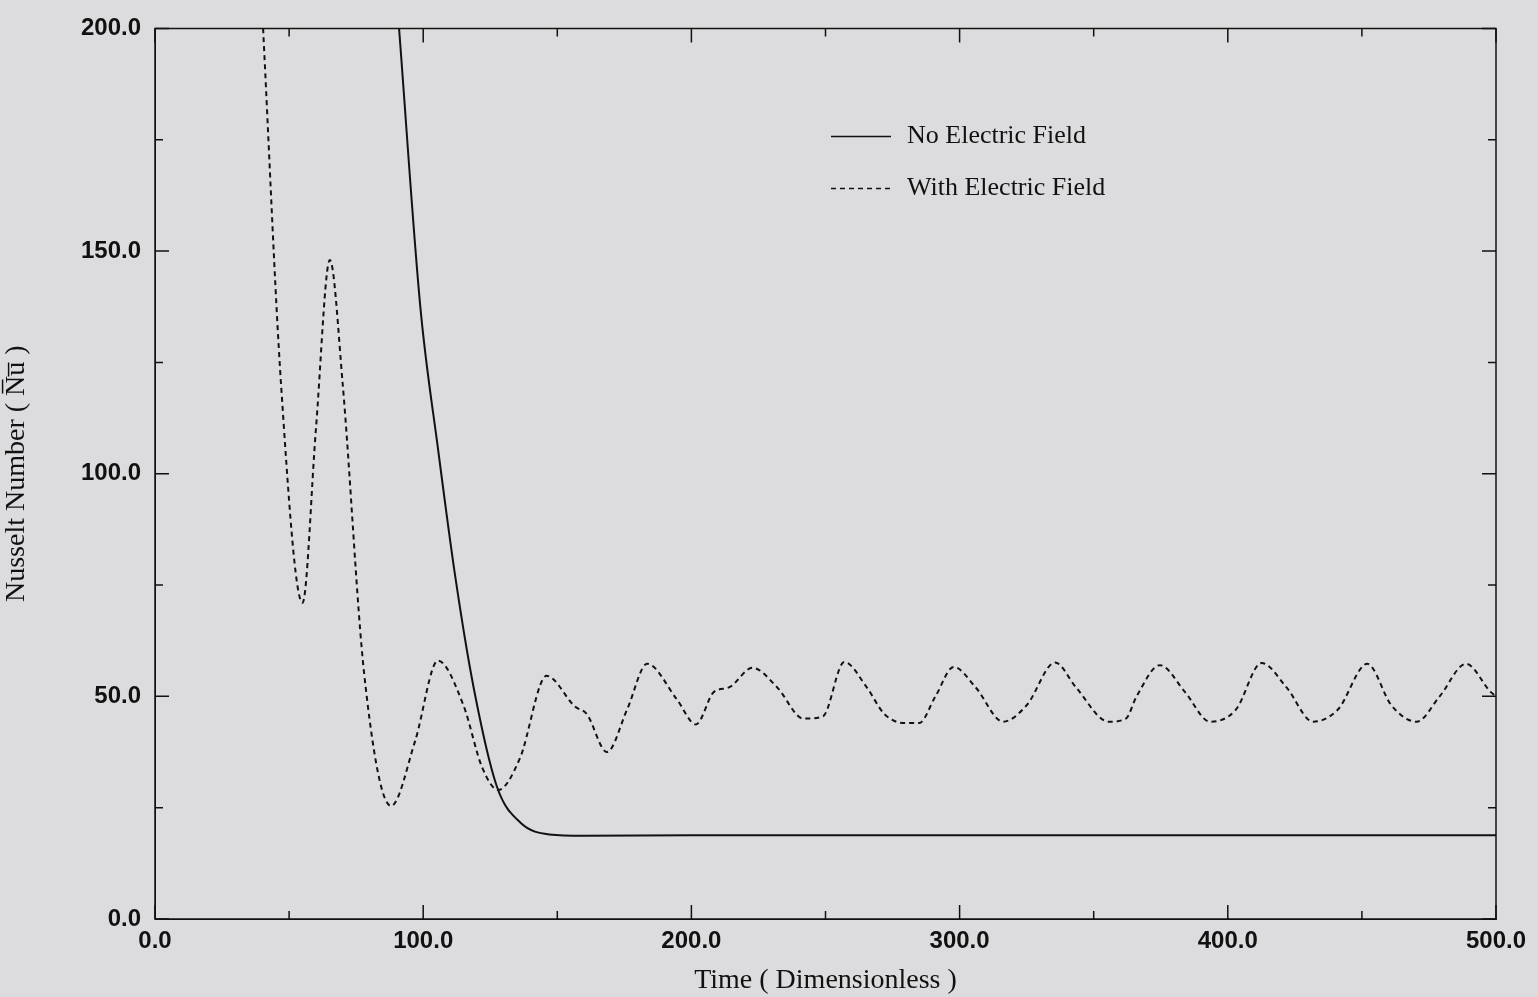 This screenshot has height=997, width=1538. What do you see at coordinates (825, 978) in the screenshot?
I see `x-axis-title: Time ( Dimensionless )` at bounding box center [825, 978].